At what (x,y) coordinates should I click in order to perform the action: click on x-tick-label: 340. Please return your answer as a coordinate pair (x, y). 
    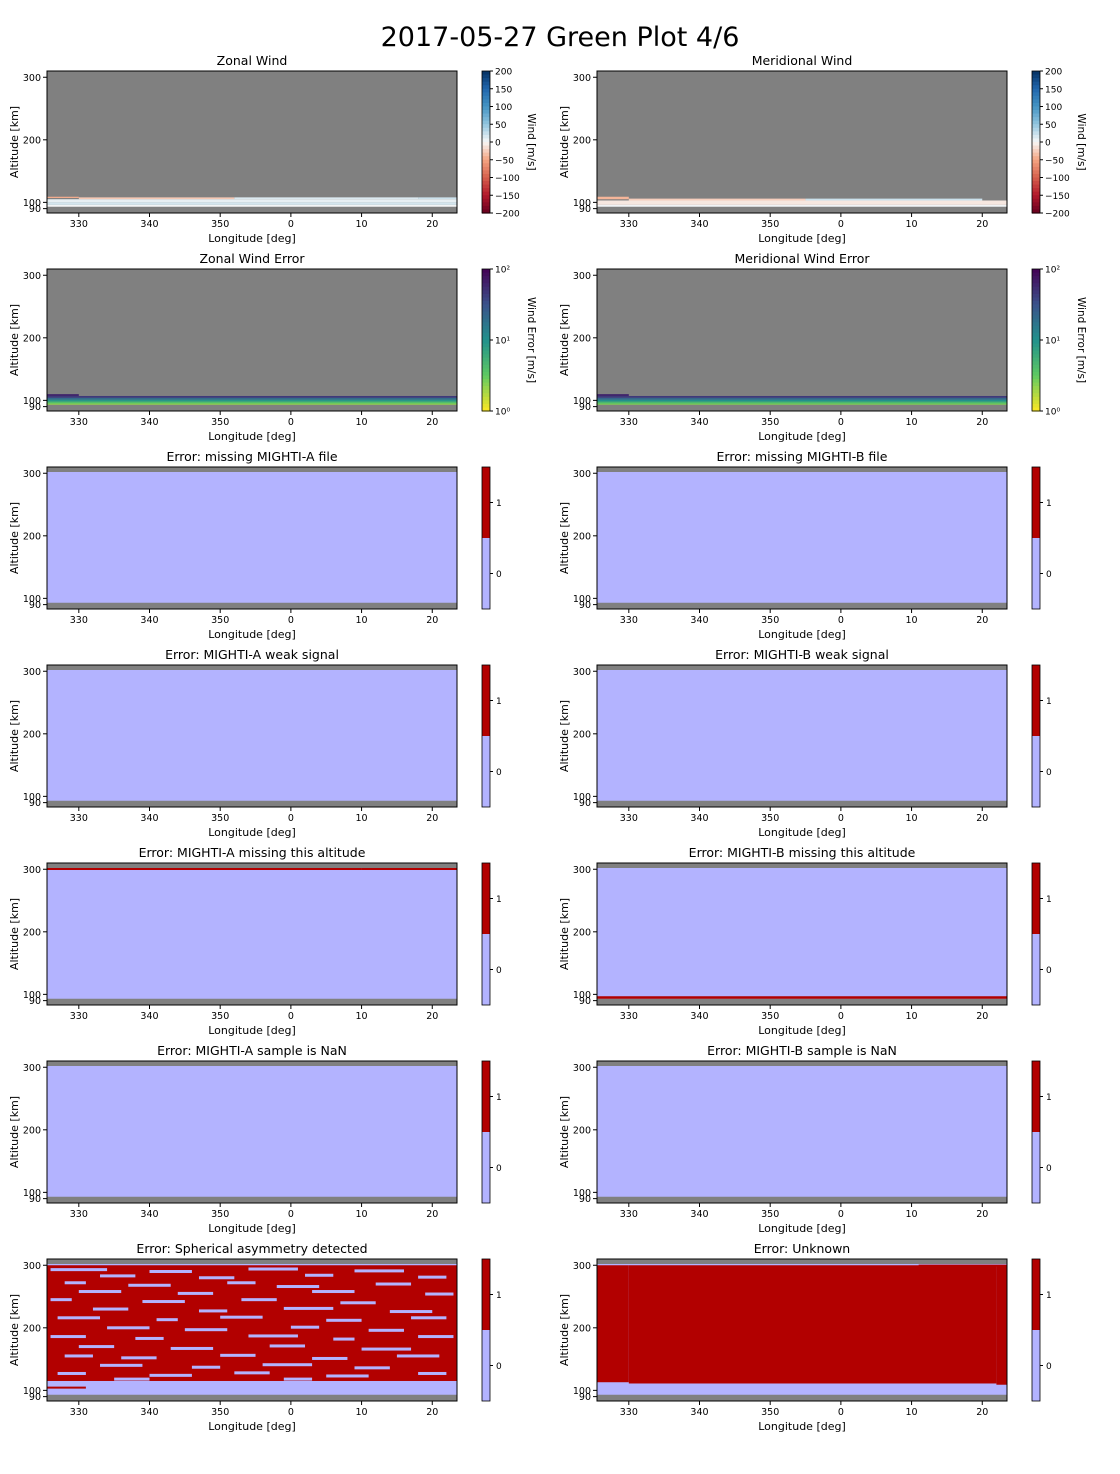
    Looking at the image, I should click on (149, 1214).